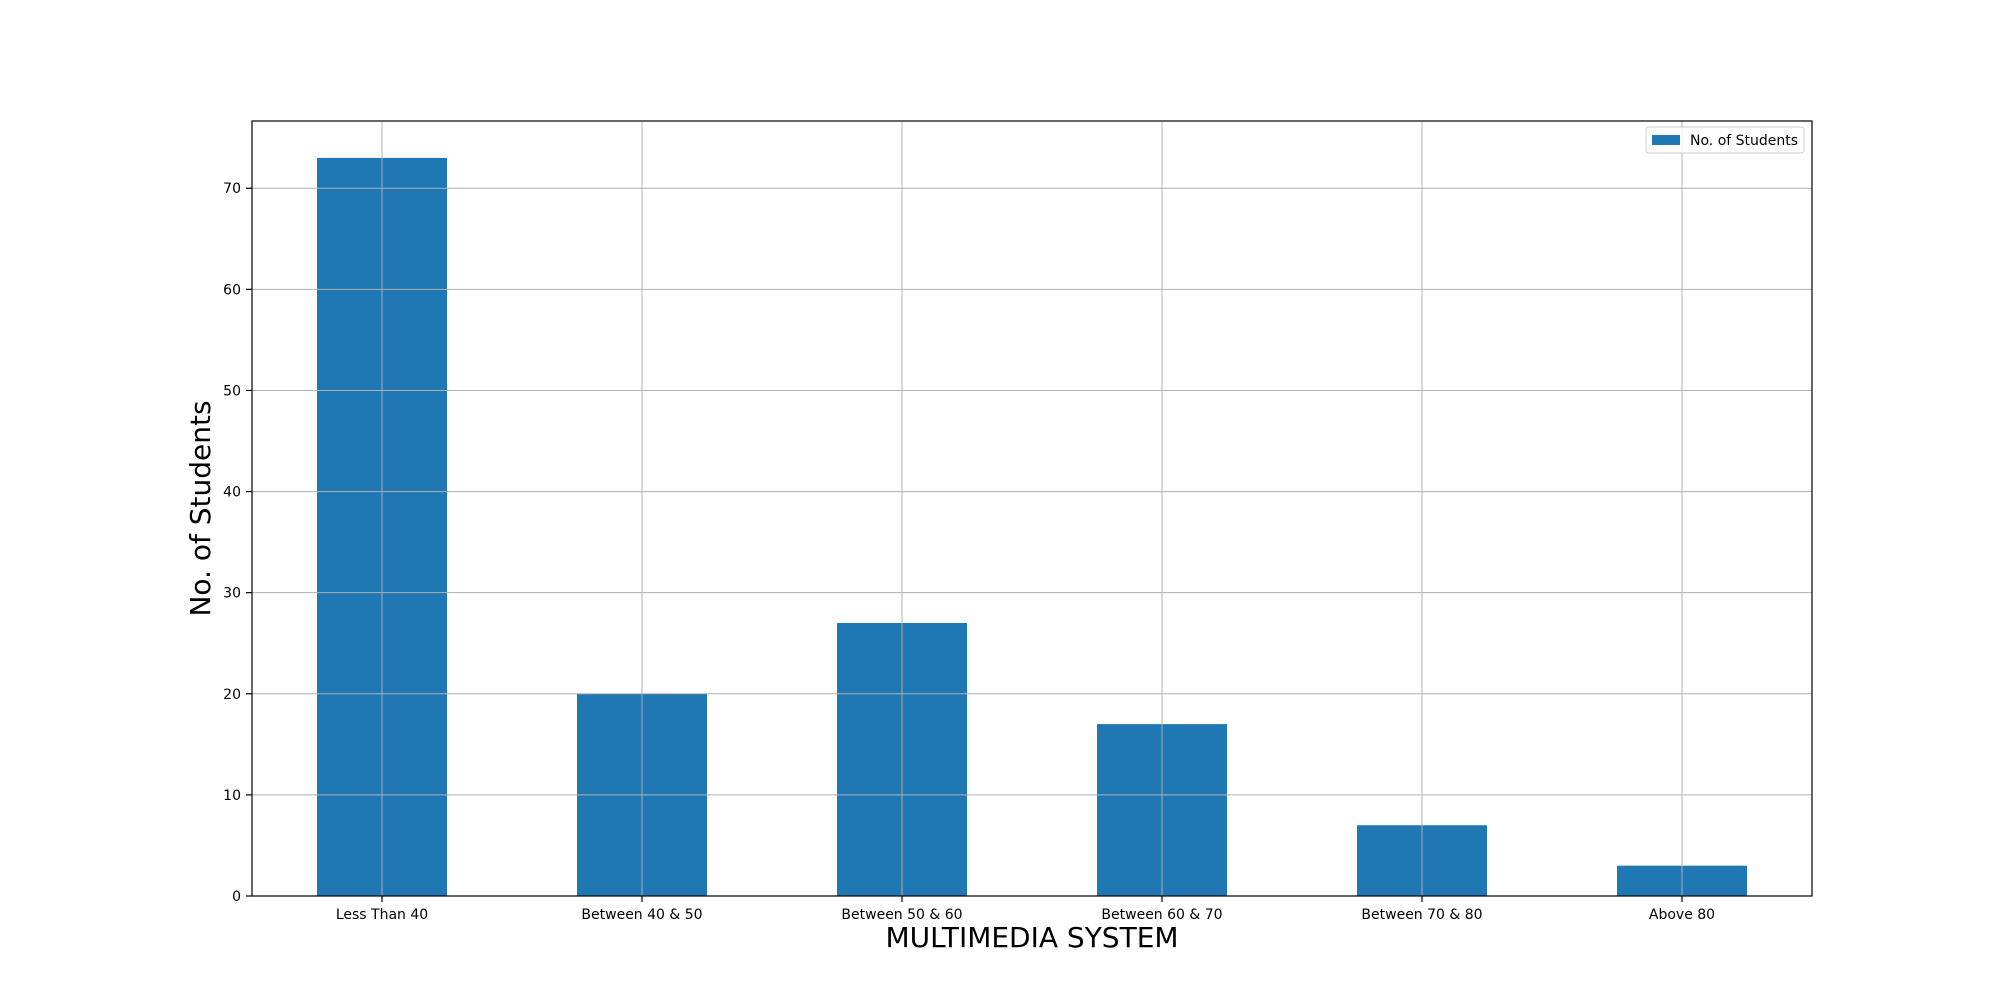 This screenshot has height=1000, width=2000. What do you see at coordinates (236, 897) in the screenshot?
I see `y-tick-label-0: 0` at bounding box center [236, 897].